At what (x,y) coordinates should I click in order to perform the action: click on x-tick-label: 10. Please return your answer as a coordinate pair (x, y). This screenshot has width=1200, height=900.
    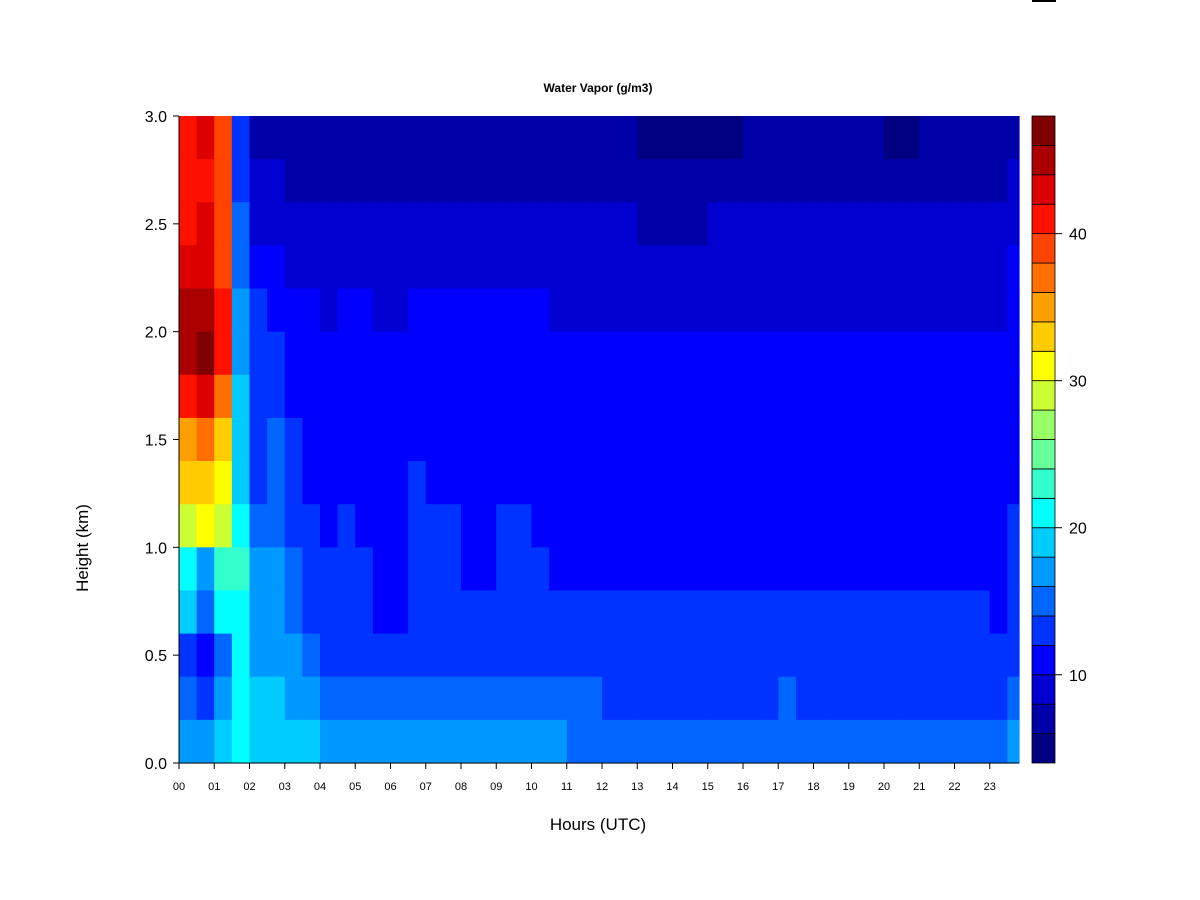
    Looking at the image, I should click on (531, 787).